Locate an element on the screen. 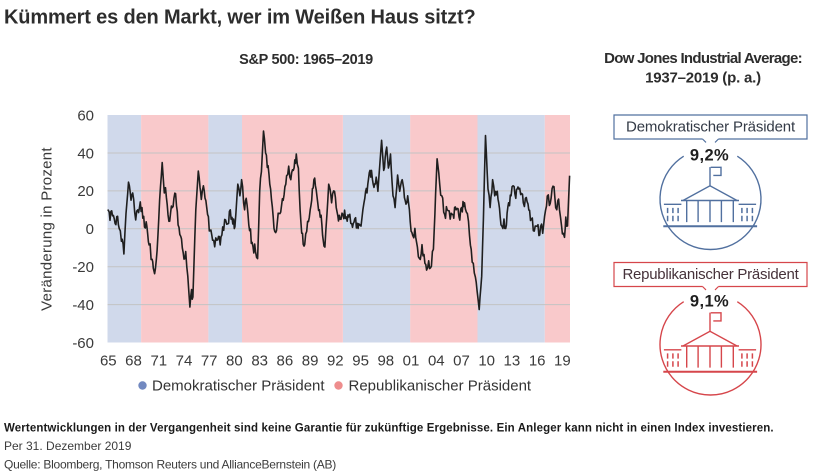 This screenshot has height=473, width=840. svg-text: Veränderung in Prozent is located at coordinates (47, 229).